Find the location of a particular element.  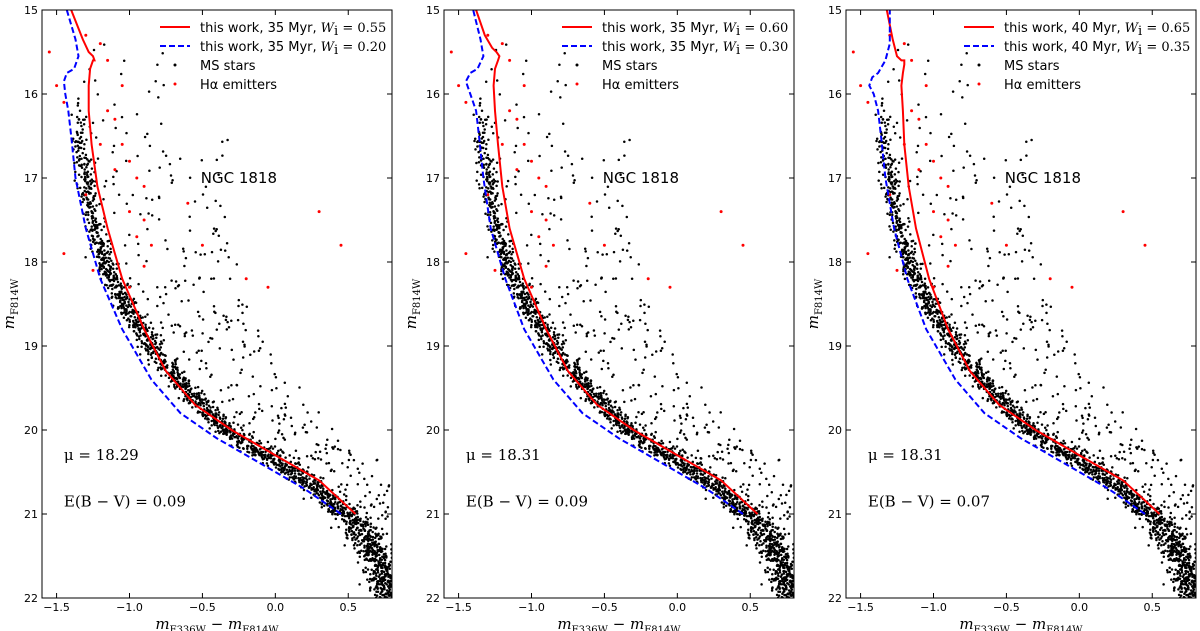

y-tick-label: 19 is located at coordinates (433, 346).